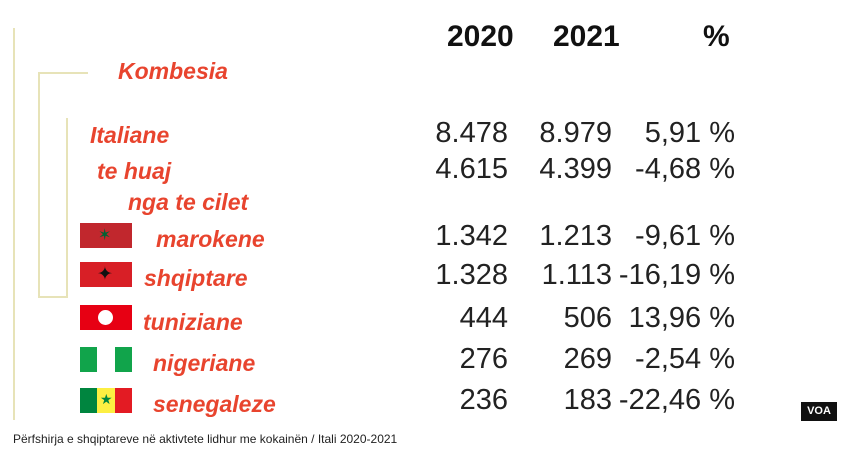 Image resolution: width=845 pixels, height=458 pixels. What do you see at coordinates (471, 169) in the screenshot?
I see `value-2020: 4.615` at bounding box center [471, 169].